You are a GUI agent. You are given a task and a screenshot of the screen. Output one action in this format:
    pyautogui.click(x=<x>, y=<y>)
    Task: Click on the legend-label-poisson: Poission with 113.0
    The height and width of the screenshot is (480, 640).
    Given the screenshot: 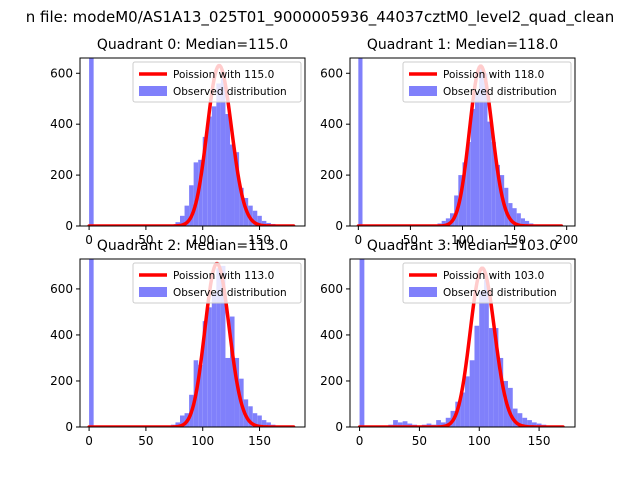 What is the action you would take?
    pyautogui.click(x=223, y=276)
    